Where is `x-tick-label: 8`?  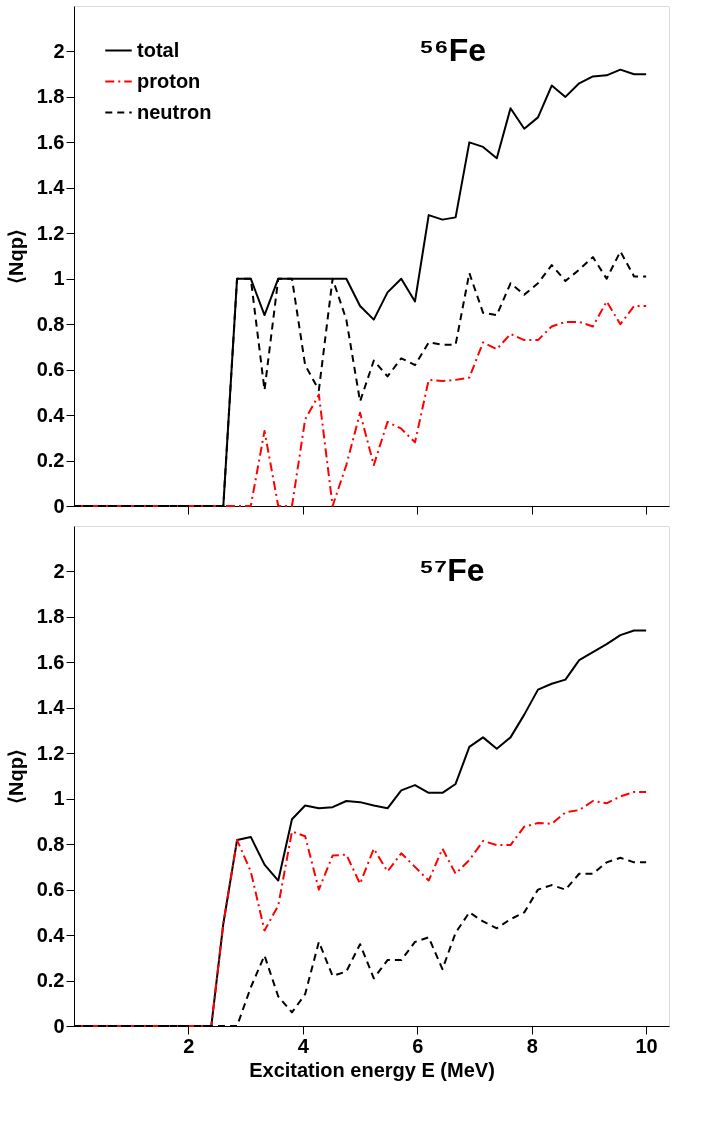 x-tick-label: 8 is located at coordinates (532, 1045).